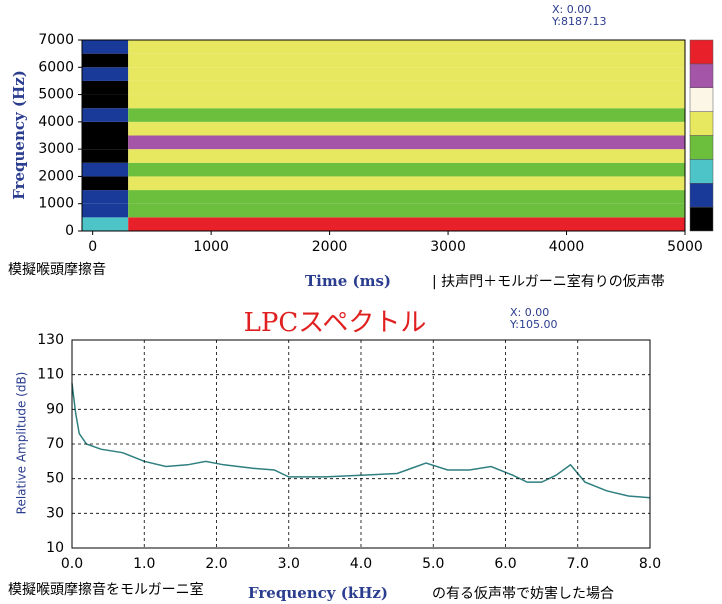 This screenshot has width=722, height=604. What do you see at coordinates (50, 340) in the screenshot?
I see `y-tick-label: 130` at bounding box center [50, 340].